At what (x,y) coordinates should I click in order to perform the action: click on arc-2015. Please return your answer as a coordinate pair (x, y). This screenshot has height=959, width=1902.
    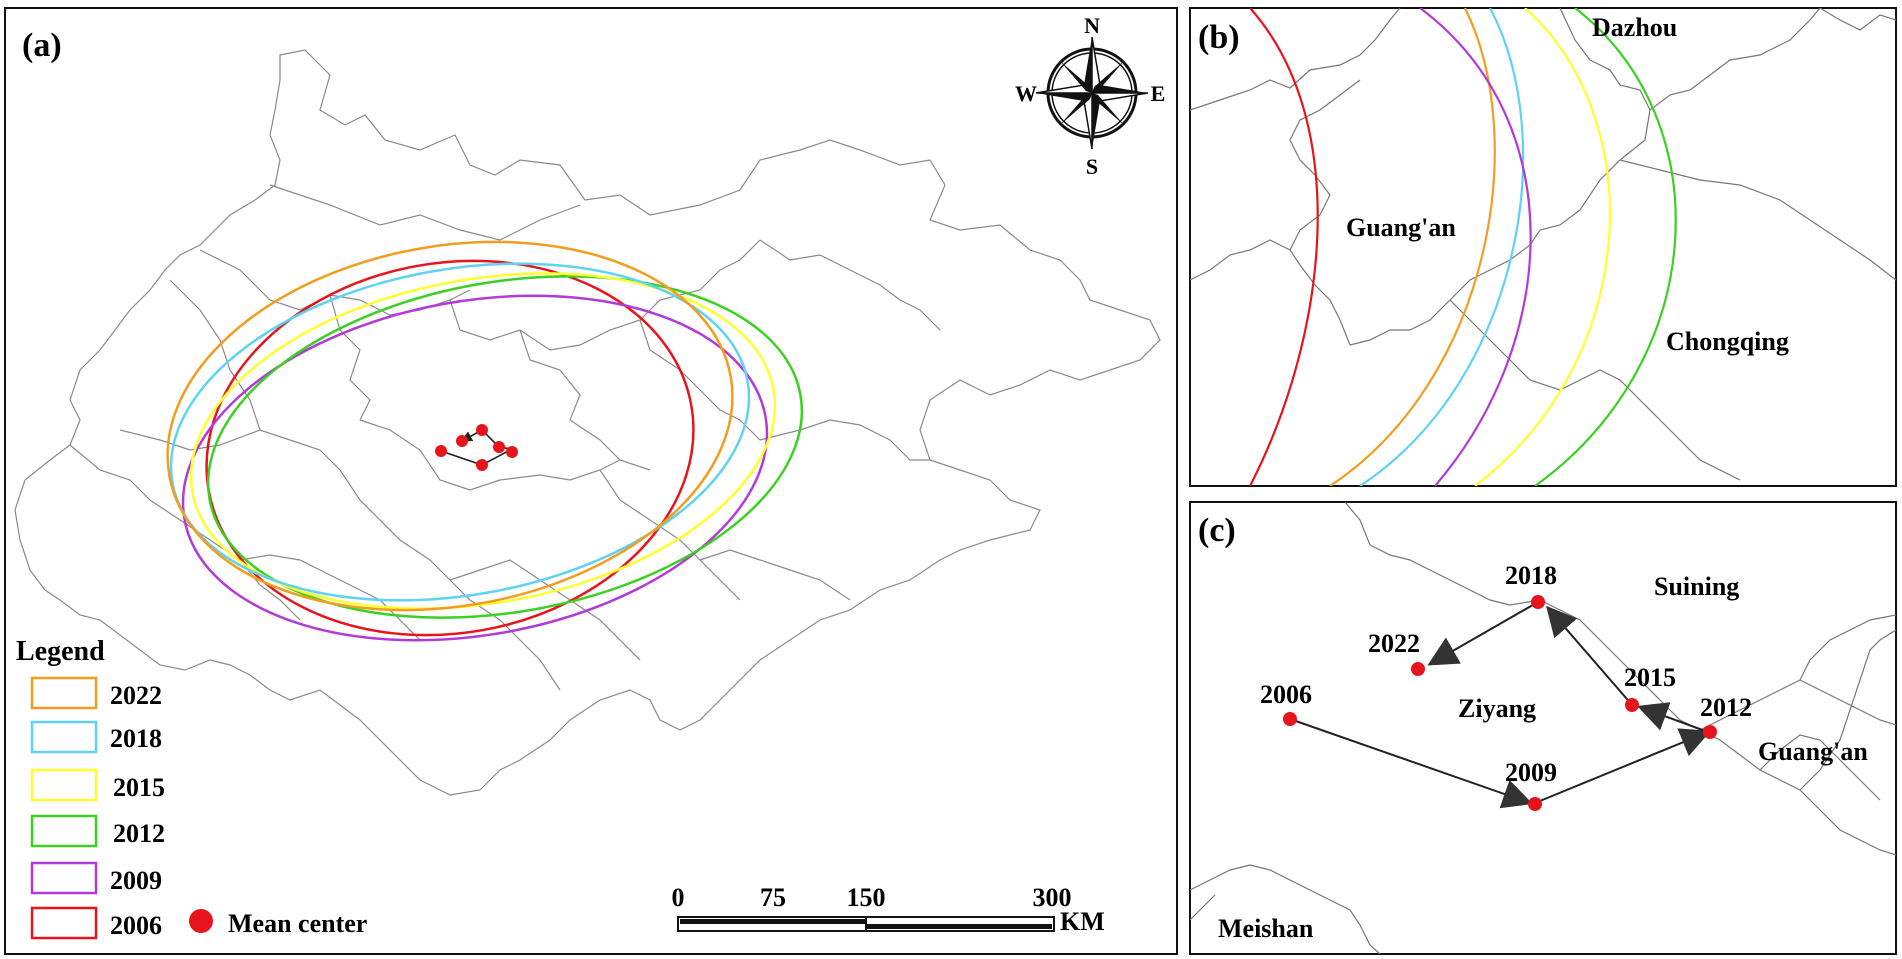
    Looking at the image, I should click on (1542, 247).